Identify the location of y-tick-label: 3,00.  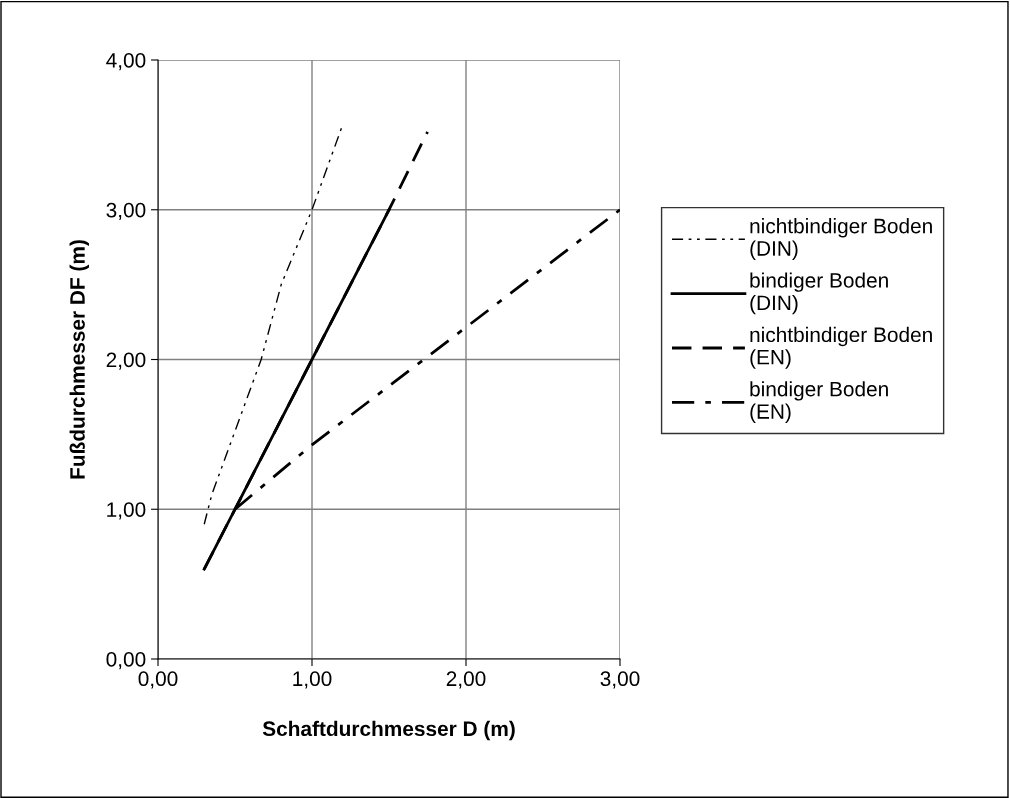
(126, 211).